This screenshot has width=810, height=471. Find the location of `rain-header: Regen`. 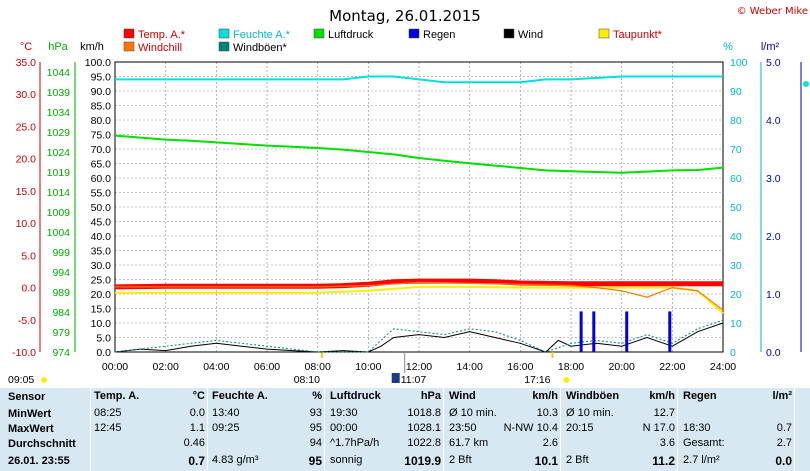

rain-header: Regen is located at coordinates (700, 396).